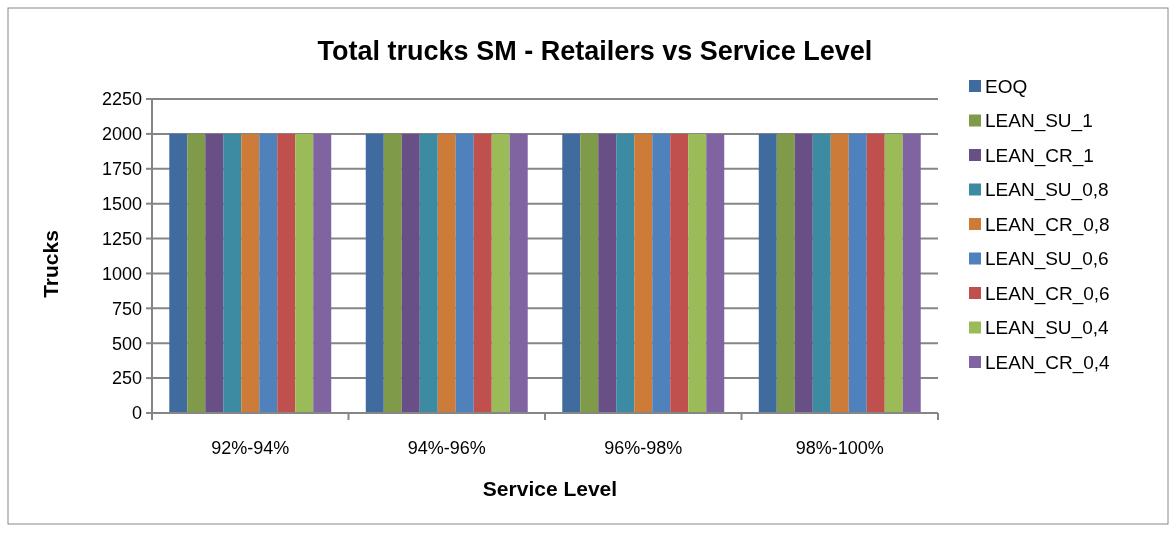  I want to click on y-tick-label: 750, so click(126, 308).